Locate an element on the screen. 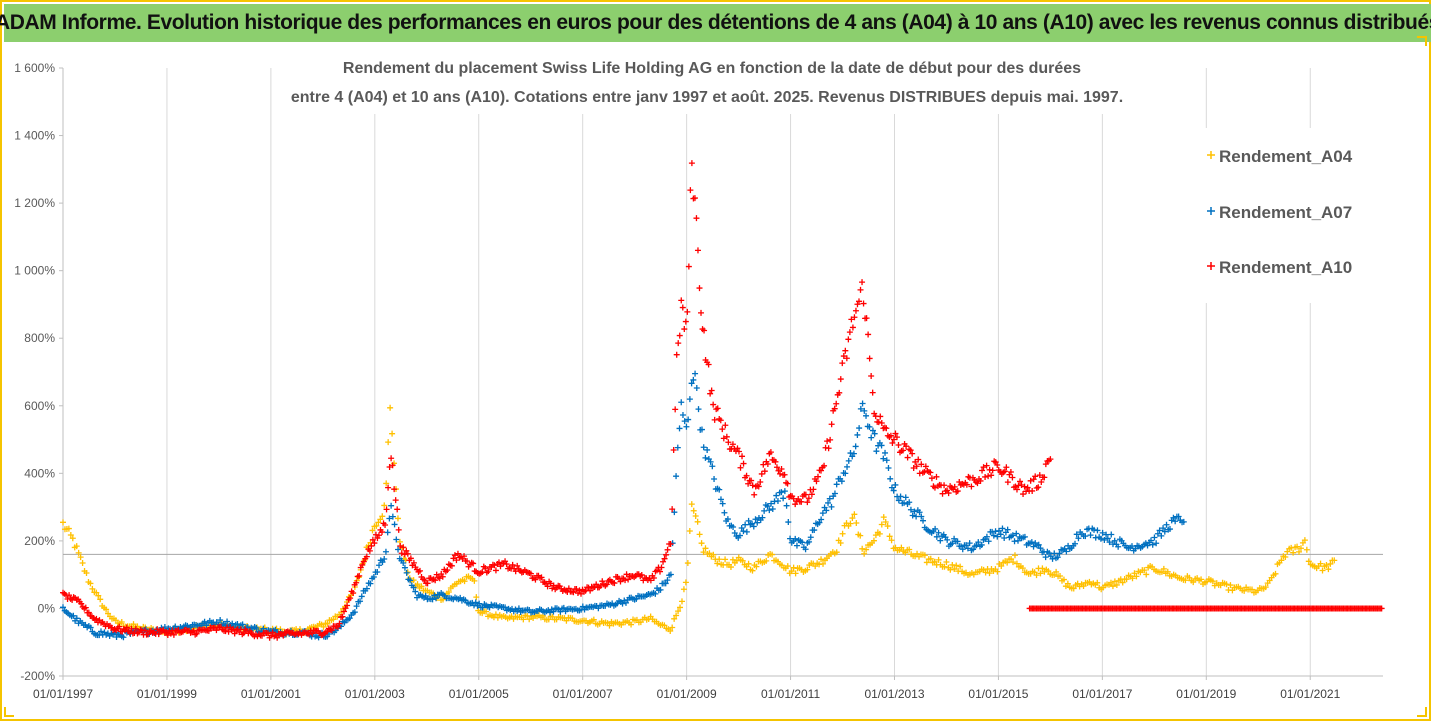  x-tick-label: 01/01/2007 is located at coordinates (583, 694).